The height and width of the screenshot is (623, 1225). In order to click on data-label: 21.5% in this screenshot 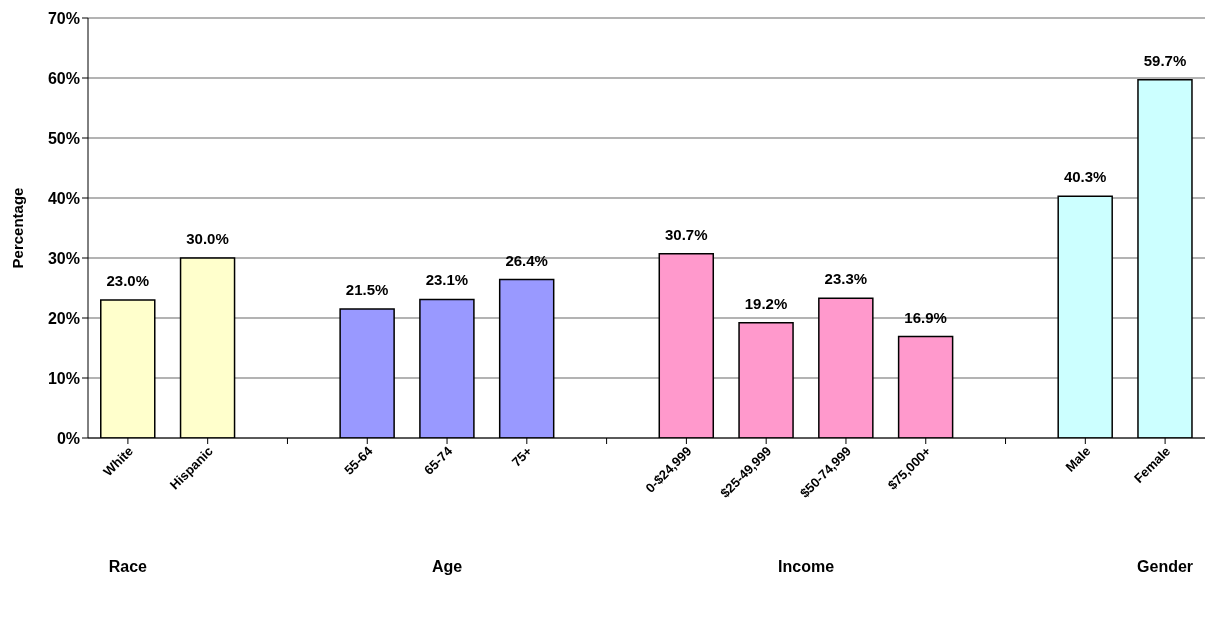, I will do `click(367, 289)`.